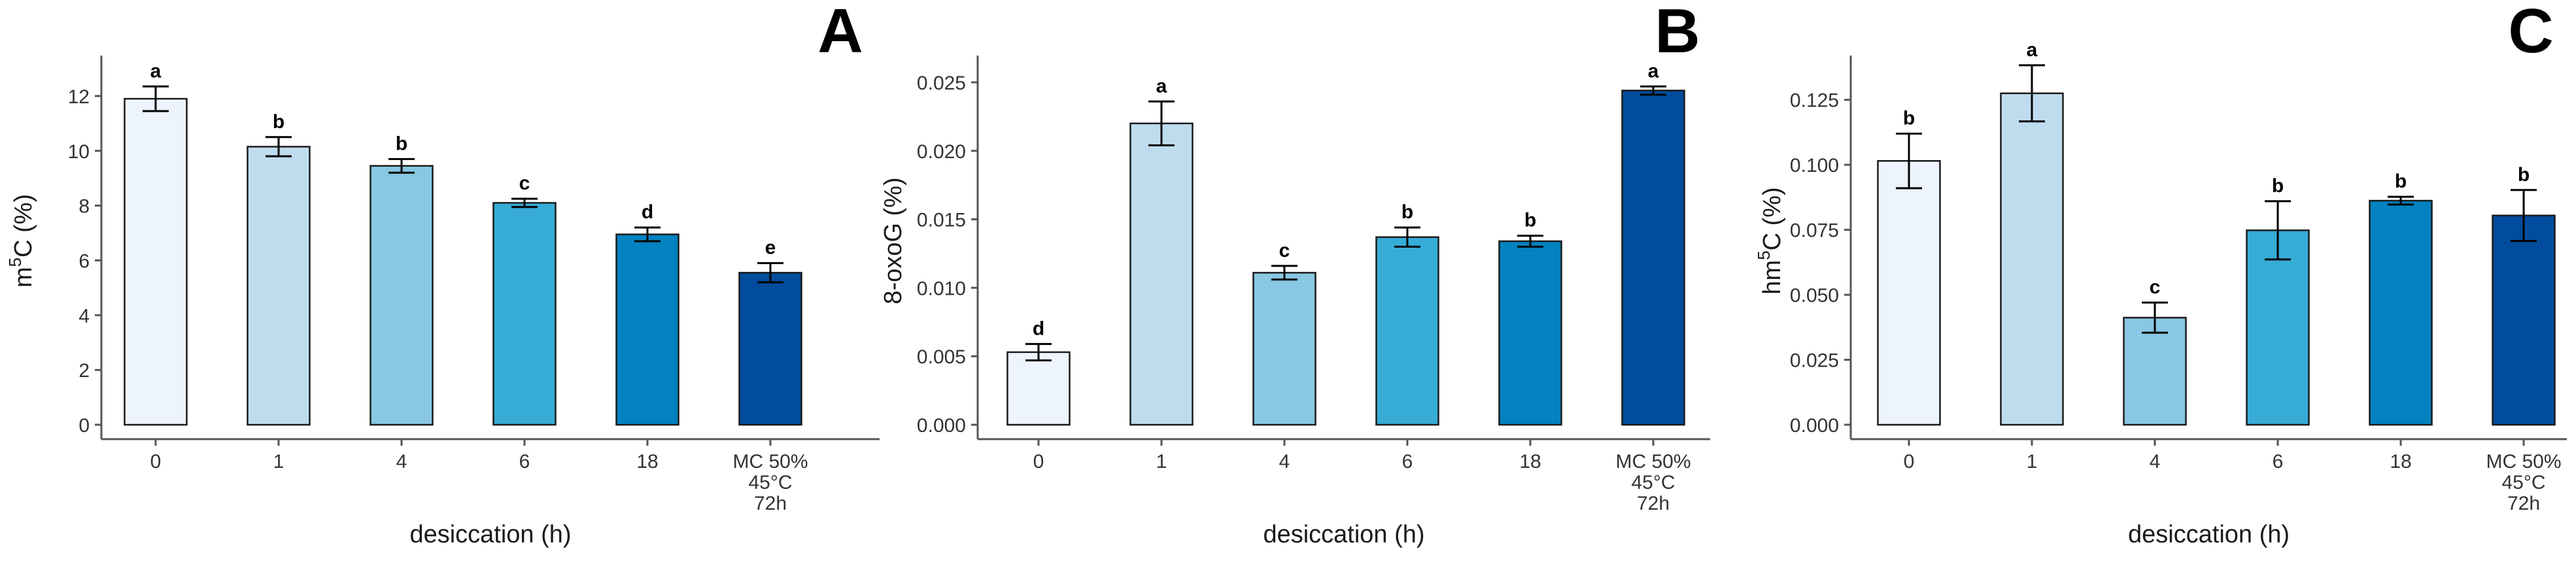  I want to click on y-tick-label: 0.015, so click(942, 220).